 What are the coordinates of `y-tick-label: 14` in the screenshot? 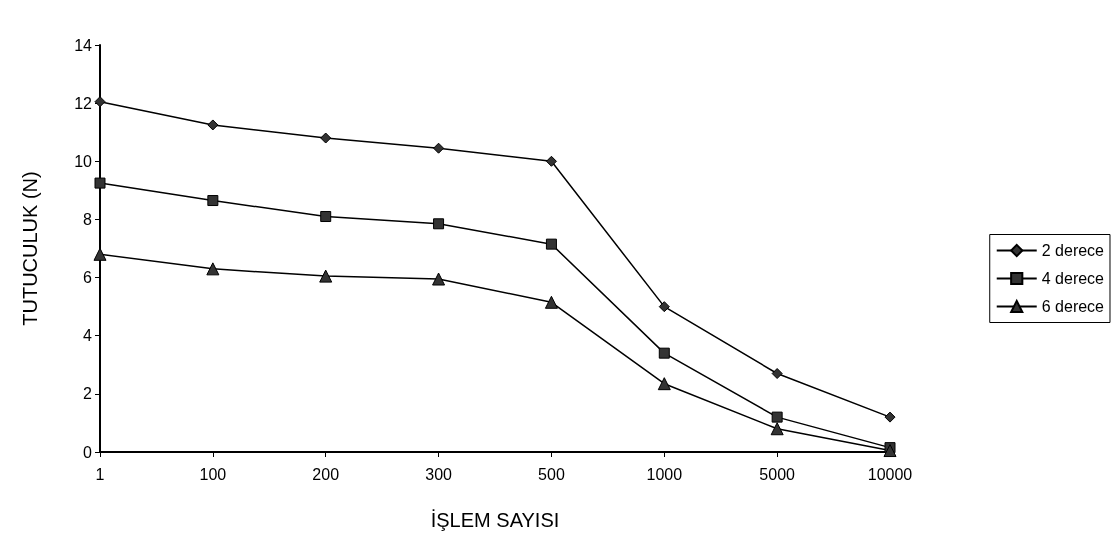 It's located at (83, 45).